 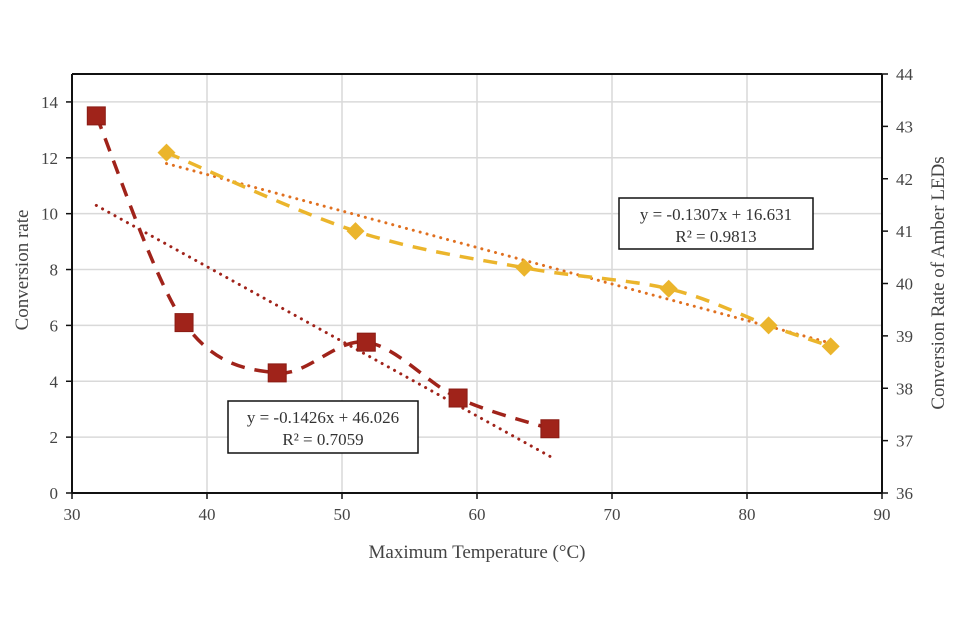 What do you see at coordinates (904, 126) in the screenshot?
I see `y-right-tick-label: 43` at bounding box center [904, 126].